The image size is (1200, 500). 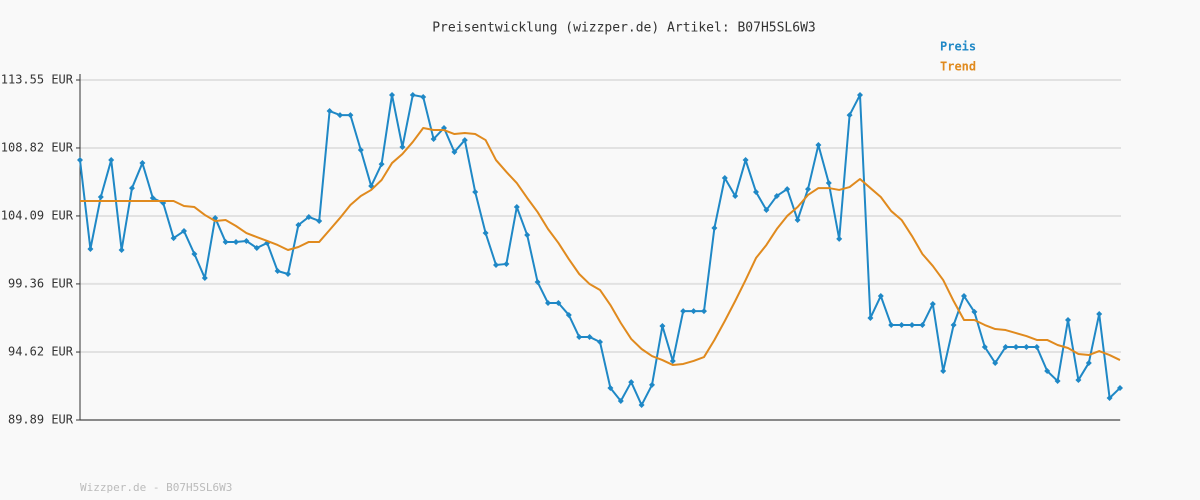 What do you see at coordinates (156, 487) in the screenshot?
I see `footer: Wizzper.de - B07H5SL6W3` at bounding box center [156, 487].